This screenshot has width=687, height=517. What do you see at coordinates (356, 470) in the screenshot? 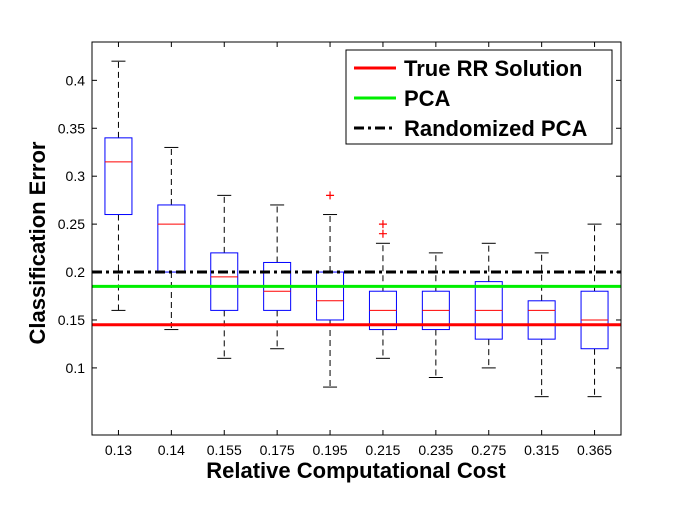
I see `x-axis-label: Relative Computational Cost` at bounding box center [356, 470].